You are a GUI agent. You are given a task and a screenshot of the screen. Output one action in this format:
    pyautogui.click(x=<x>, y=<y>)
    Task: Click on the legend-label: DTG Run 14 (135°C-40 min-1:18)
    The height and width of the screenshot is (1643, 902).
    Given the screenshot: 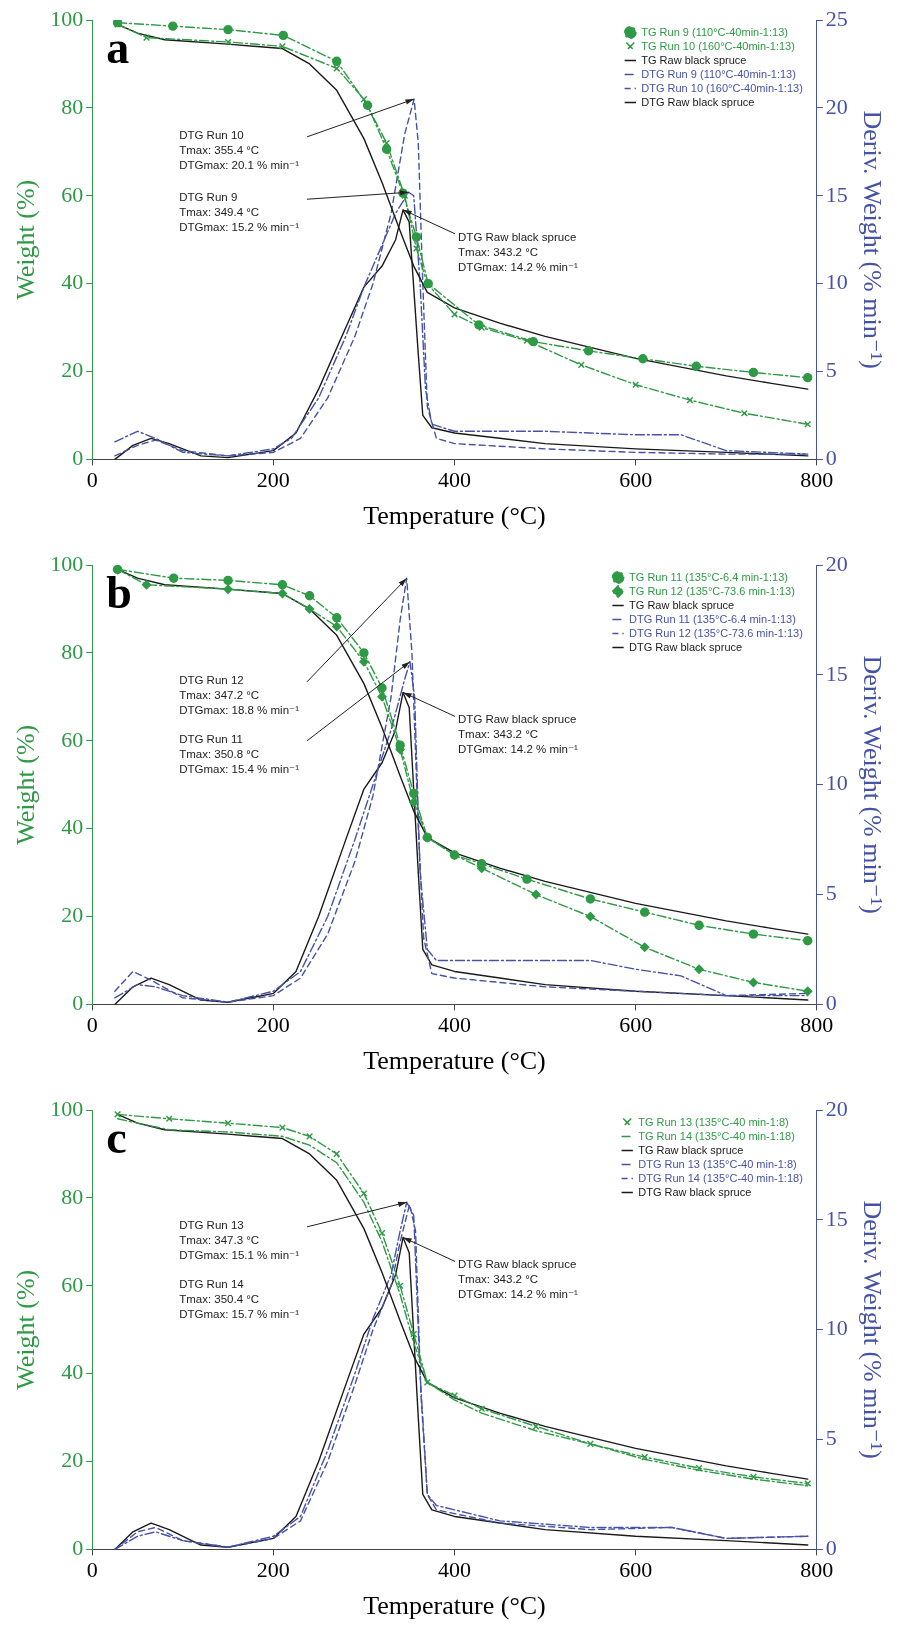 What is the action you would take?
    pyautogui.click(x=720, y=1177)
    